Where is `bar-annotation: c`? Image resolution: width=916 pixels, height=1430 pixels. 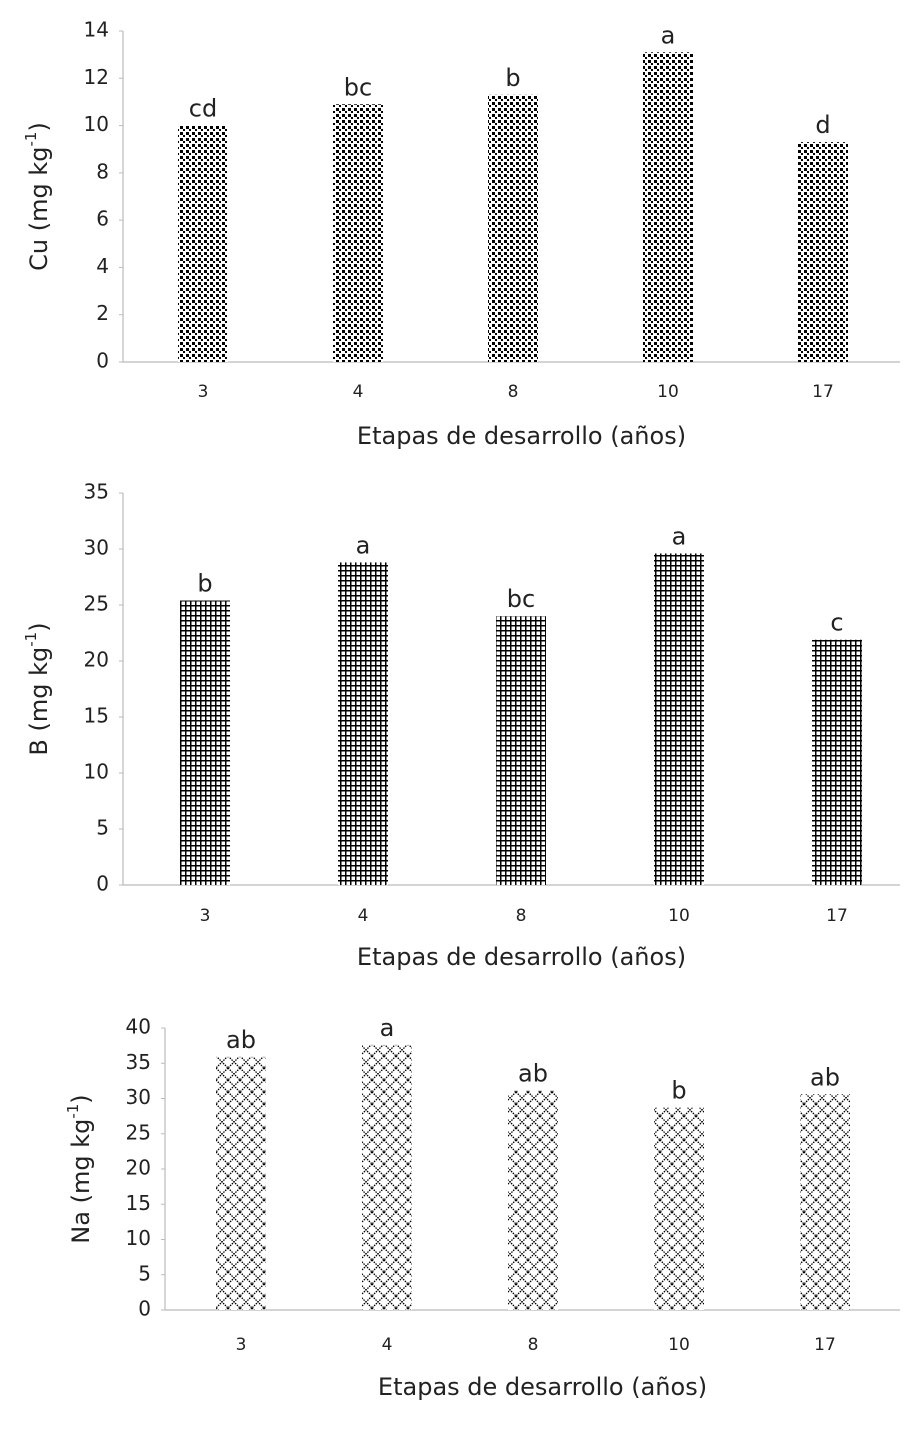 bar-annotation: c is located at coordinates (836, 623).